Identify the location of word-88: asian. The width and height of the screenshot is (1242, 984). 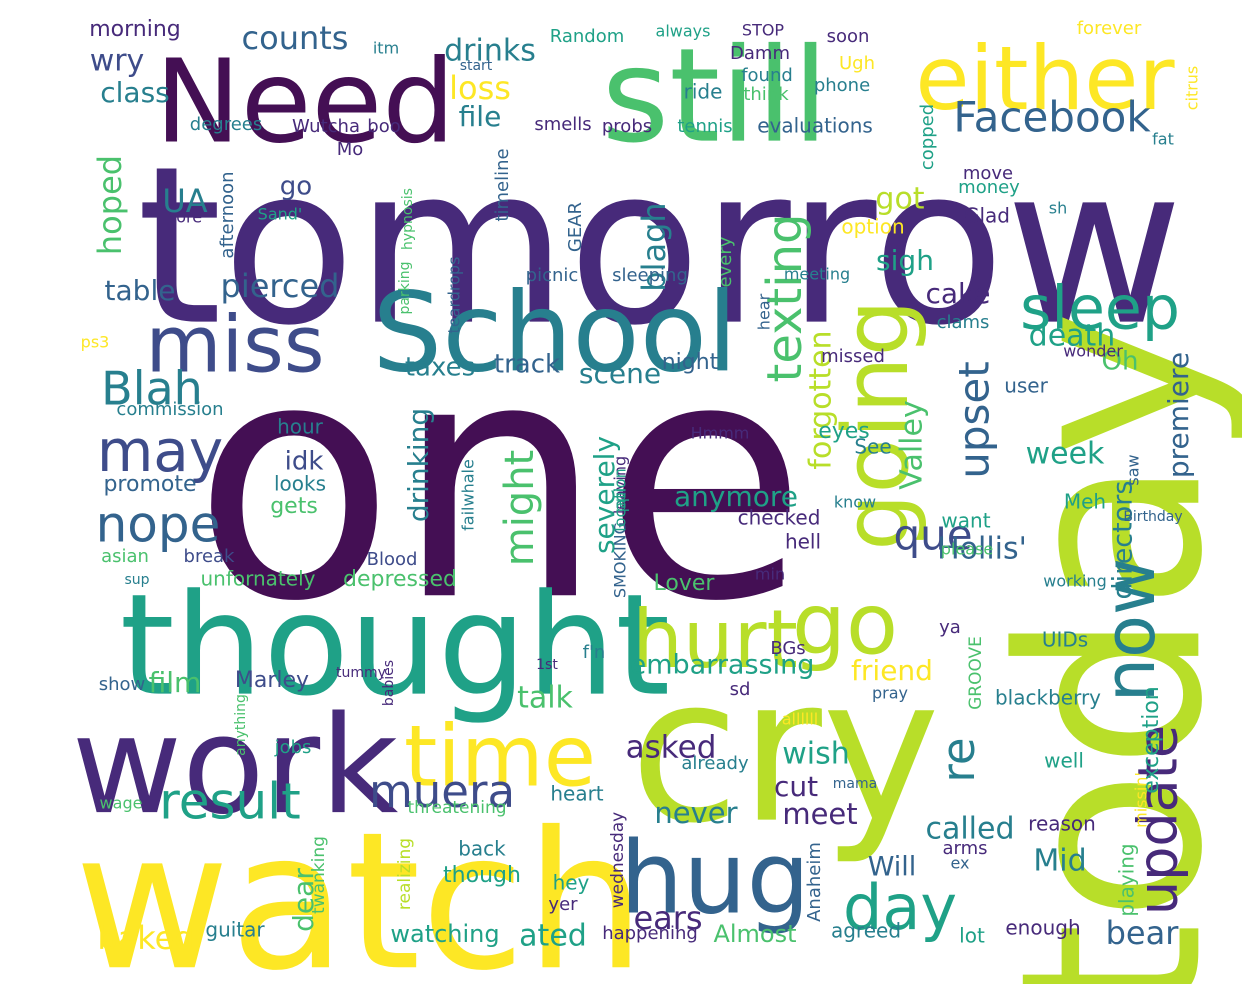
(125, 556).